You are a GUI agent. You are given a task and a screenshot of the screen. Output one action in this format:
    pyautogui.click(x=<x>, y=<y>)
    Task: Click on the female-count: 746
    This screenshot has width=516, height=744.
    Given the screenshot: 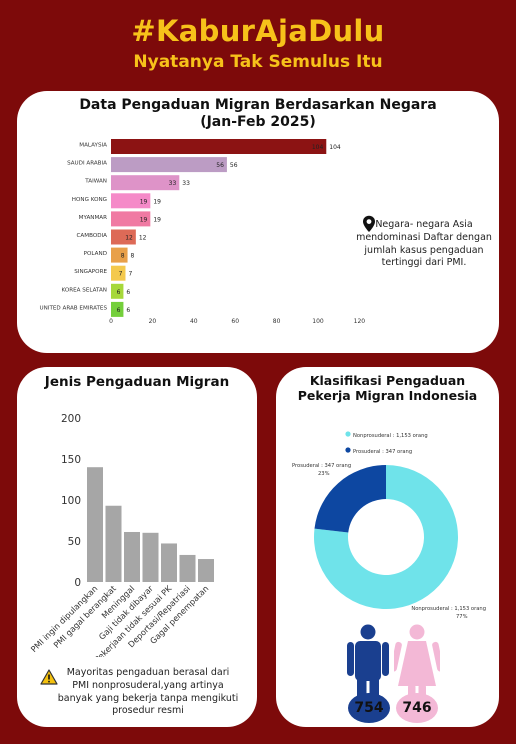 What is the action you would take?
    pyautogui.click(x=417, y=708)
    